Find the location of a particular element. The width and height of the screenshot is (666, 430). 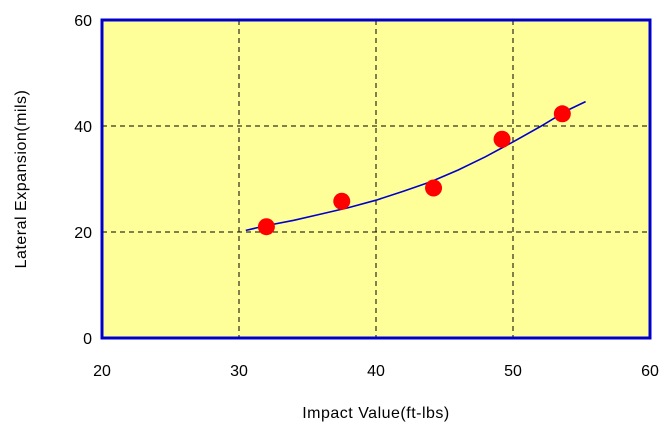

x-tick-labels: 20 30 40 50 60 is located at coordinates (376, 371).